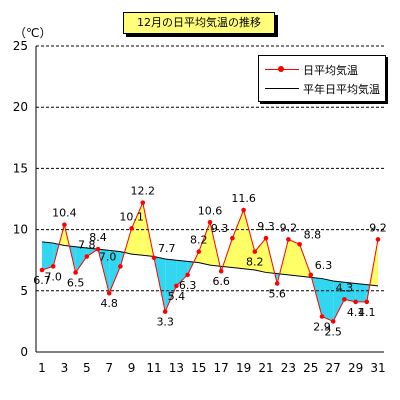  Describe the element at coordinates (109, 368) in the screenshot. I see `x-tick-label-7: 7` at that location.